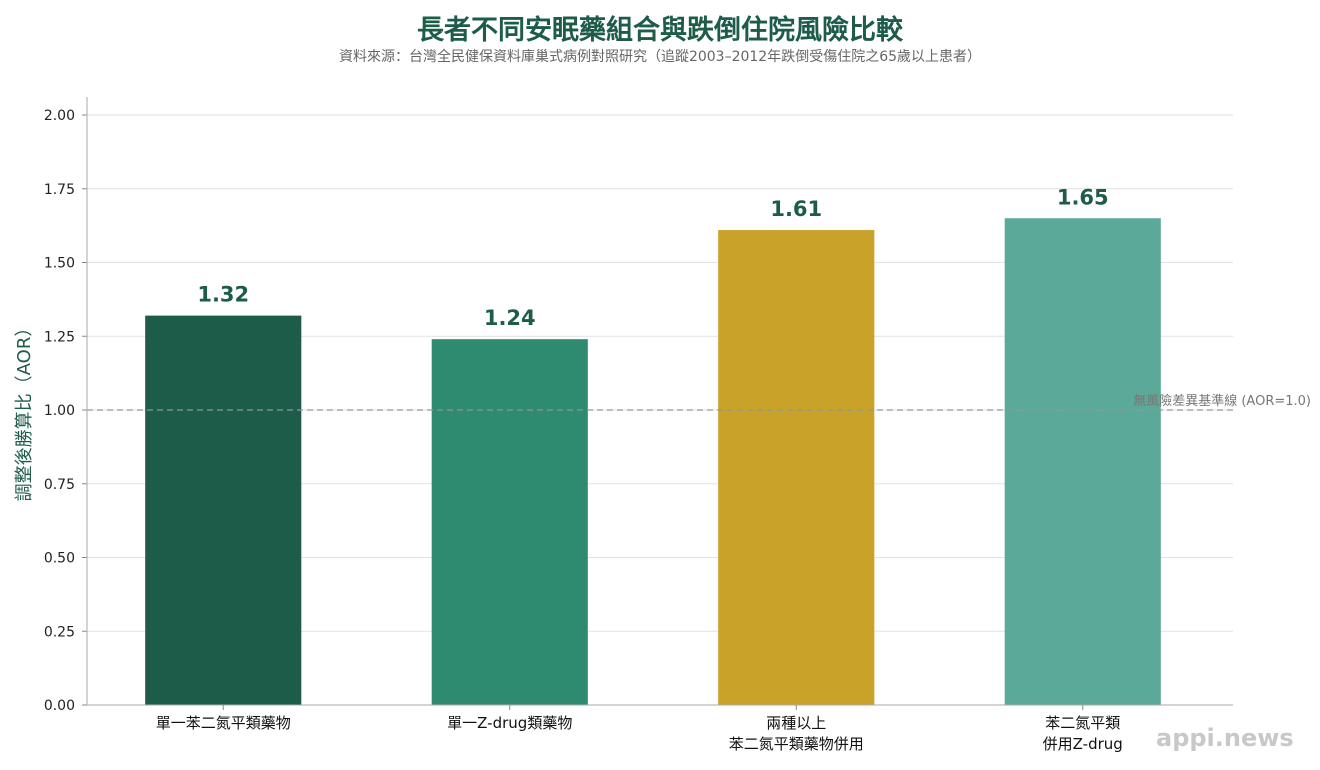 This screenshot has width=1320, height=770. Describe the element at coordinates (1082, 723) in the screenshot. I see `category-label-4: 苯二氮平類` at that location.